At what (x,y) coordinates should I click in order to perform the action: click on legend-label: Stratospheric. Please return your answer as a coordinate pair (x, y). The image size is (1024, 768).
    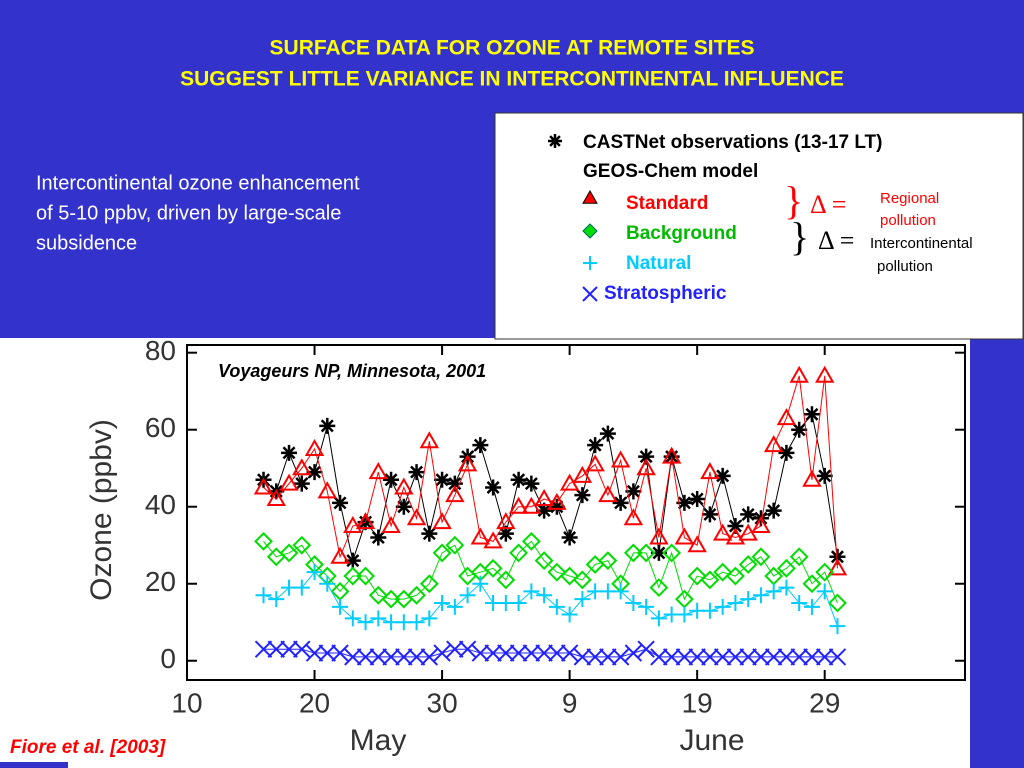
    Looking at the image, I should click on (665, 293).